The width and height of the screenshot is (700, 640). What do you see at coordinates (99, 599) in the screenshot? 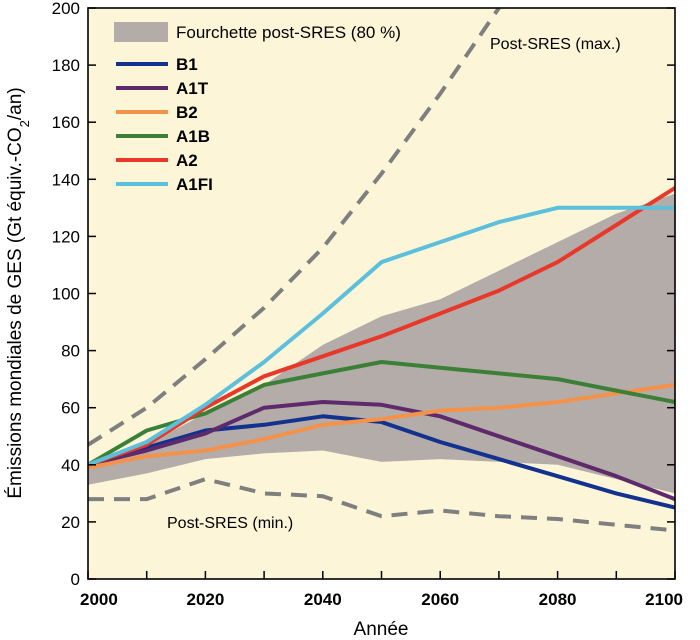
I see `x-tick-label: 2000` at bounding box center [99, 599].